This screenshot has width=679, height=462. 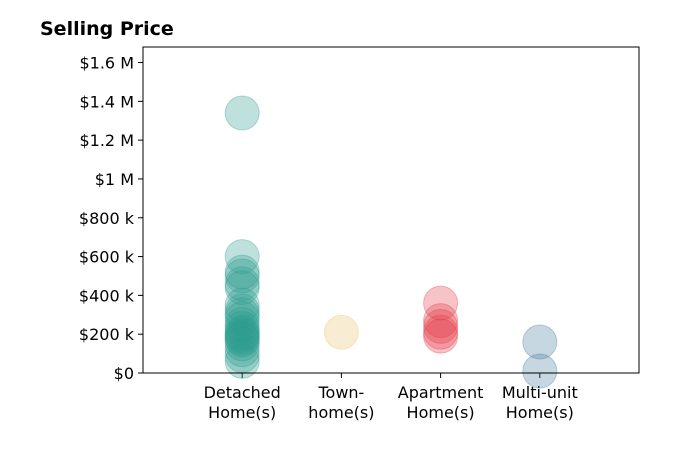 I want to click on y-tick-label: $400 k, so click(x=107, y=295).